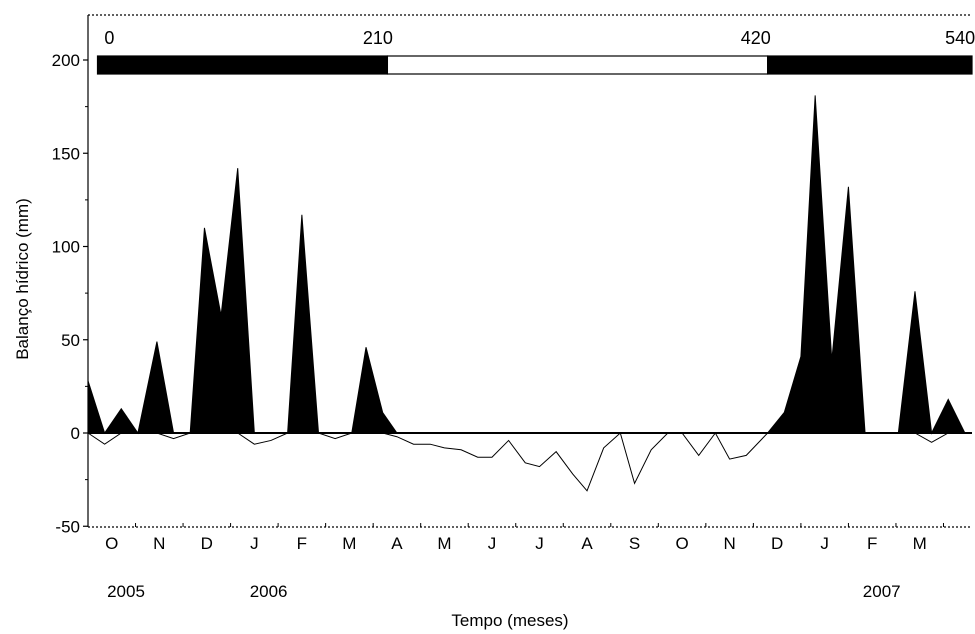  What do you see at coordinates (529, 462) in the screenshot?
I see `deficit-line` at bounding box center [529, 462].